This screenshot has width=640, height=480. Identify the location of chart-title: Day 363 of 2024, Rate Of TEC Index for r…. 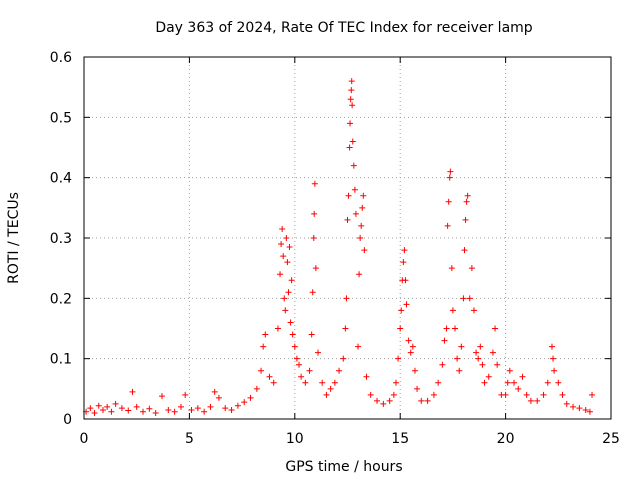
(343, 28).